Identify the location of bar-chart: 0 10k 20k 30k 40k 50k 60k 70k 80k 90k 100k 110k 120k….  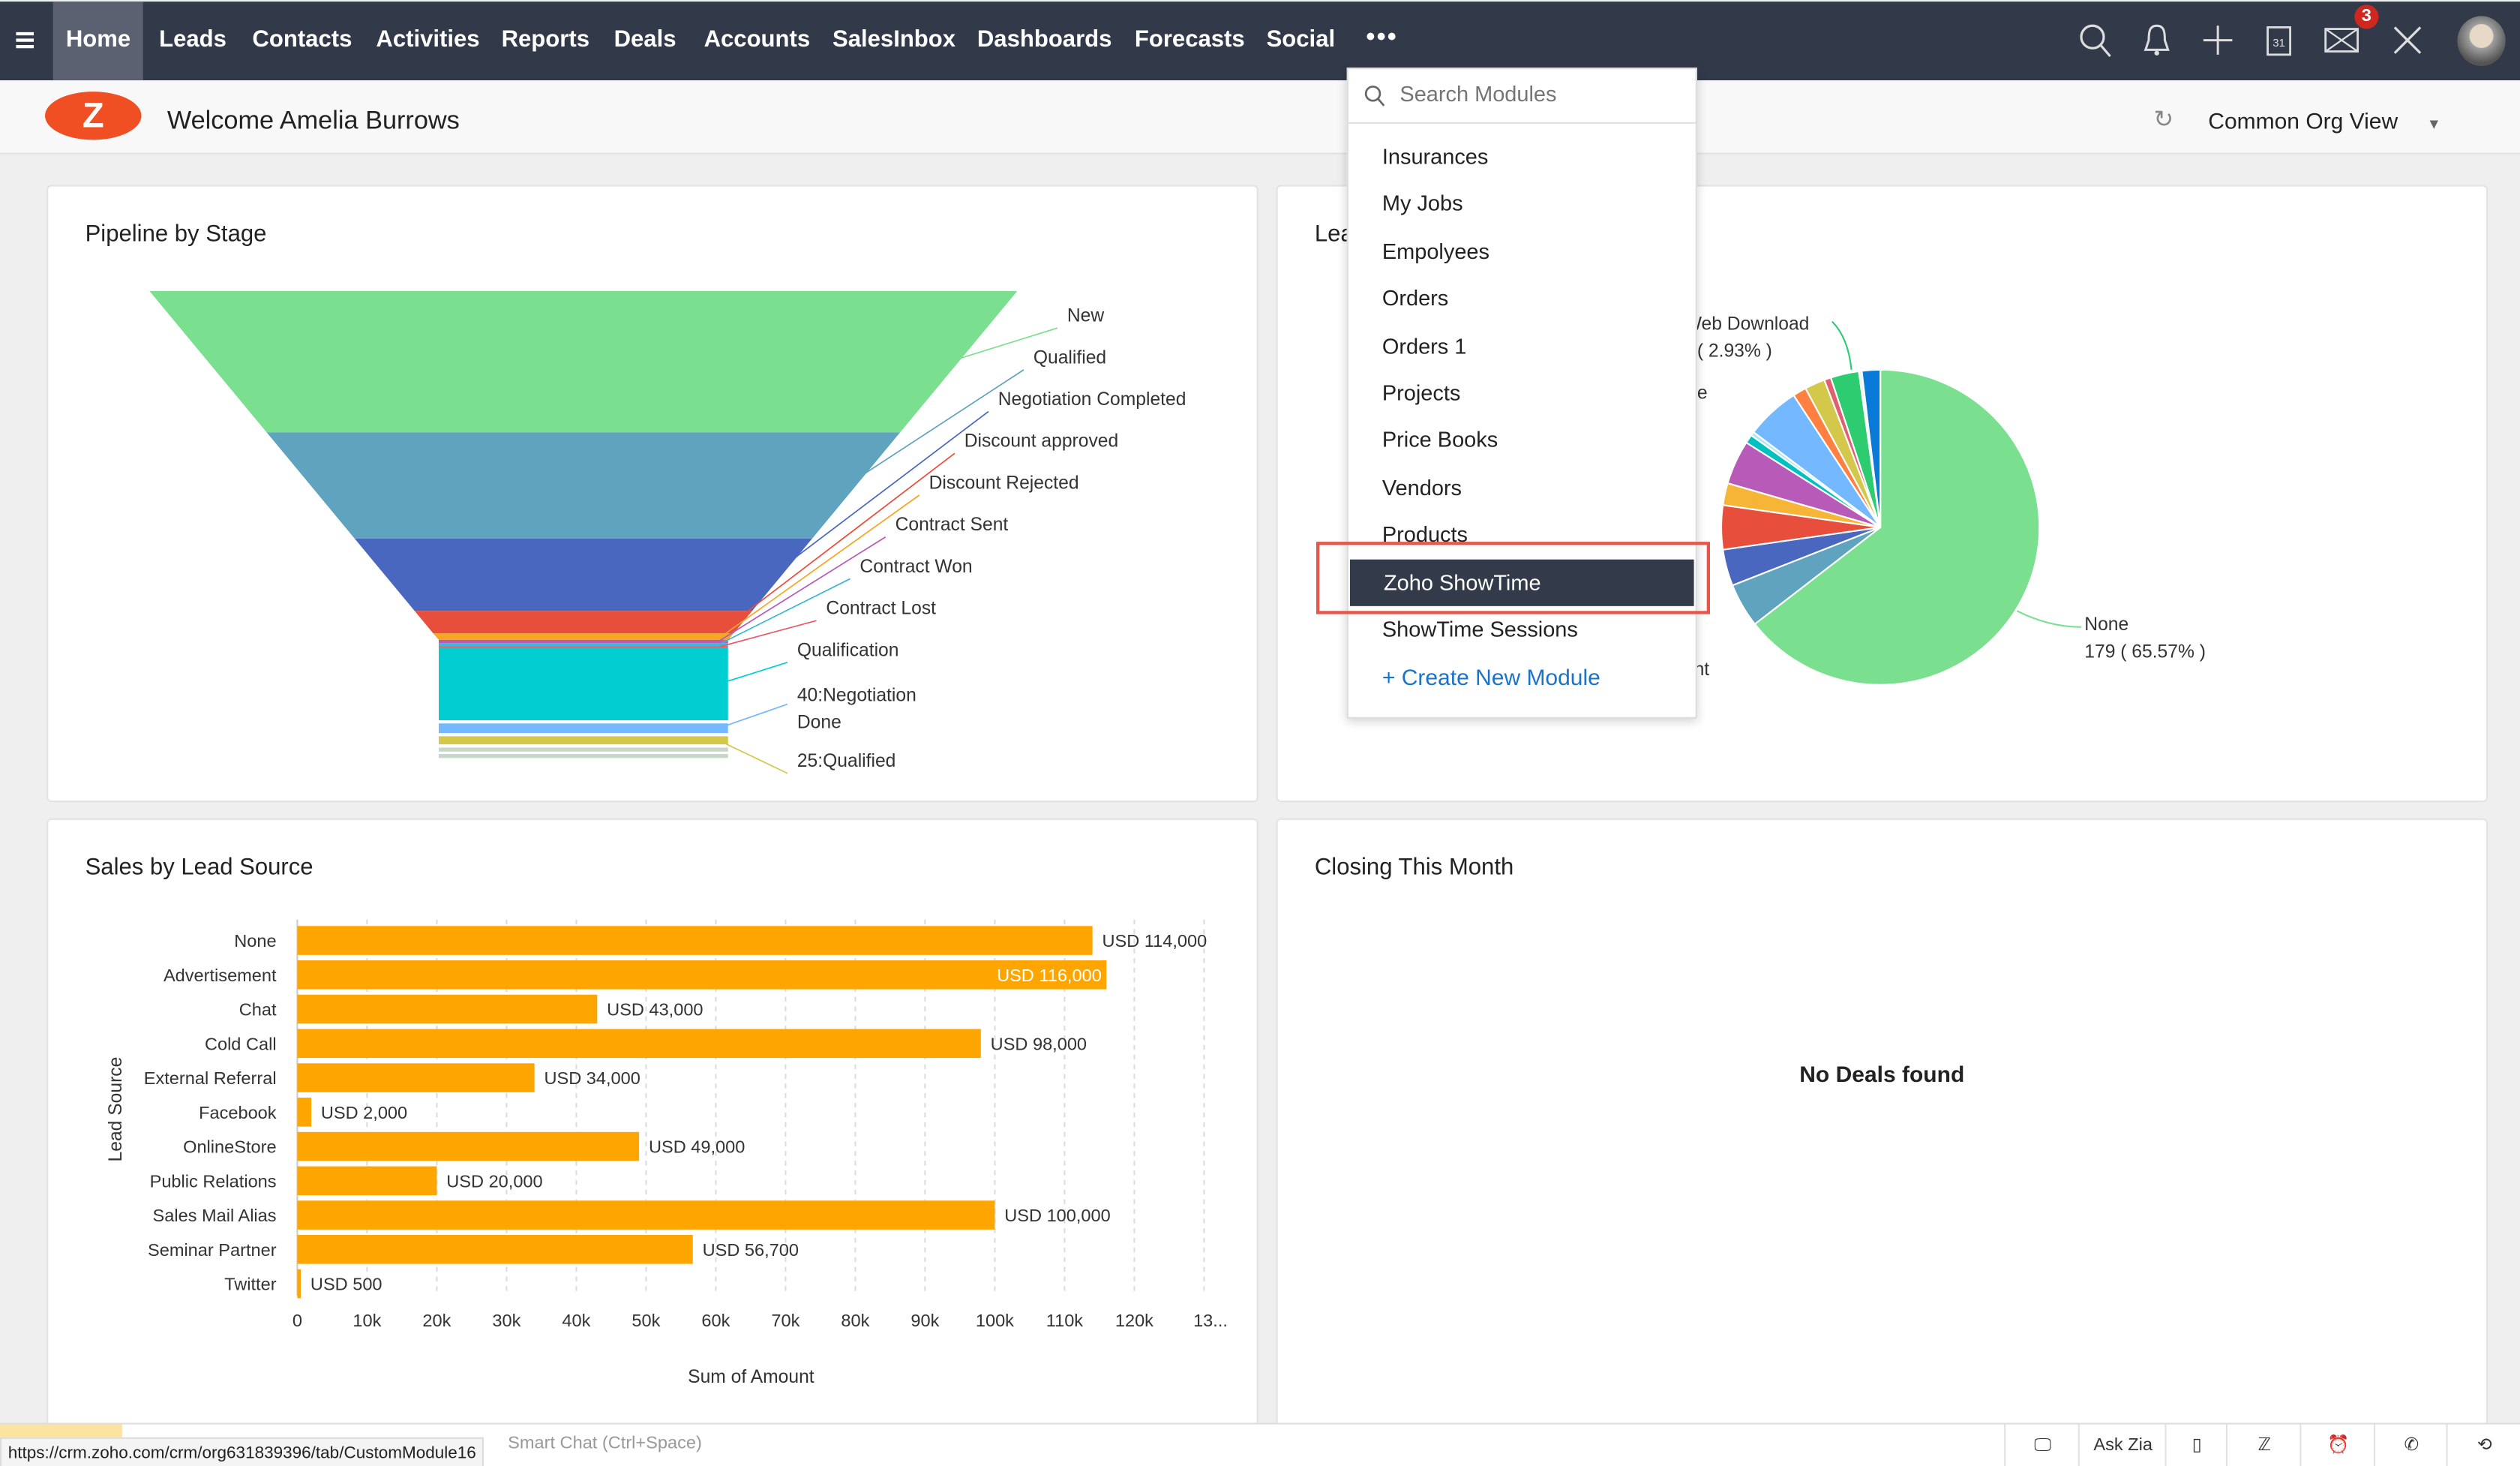
(686, 1124).